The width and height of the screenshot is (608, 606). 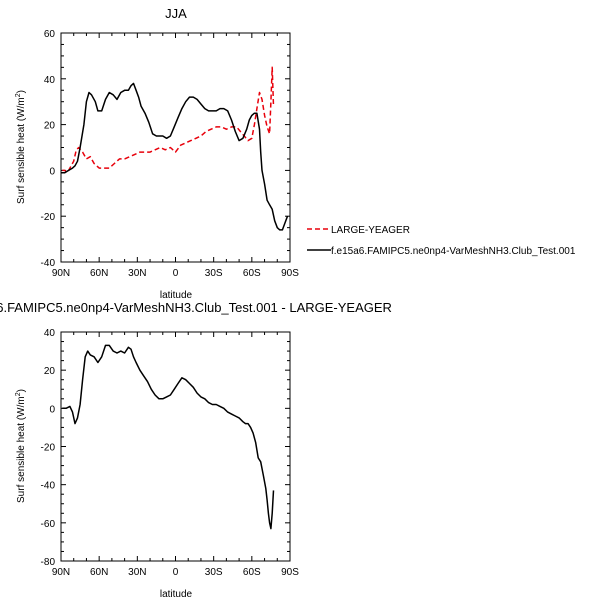 What do you see at coordinates (370, 230) in the screenshot?
I see `legend-label-large-yeager: LARGE-YEAGER` at bounding box center [370, 230].